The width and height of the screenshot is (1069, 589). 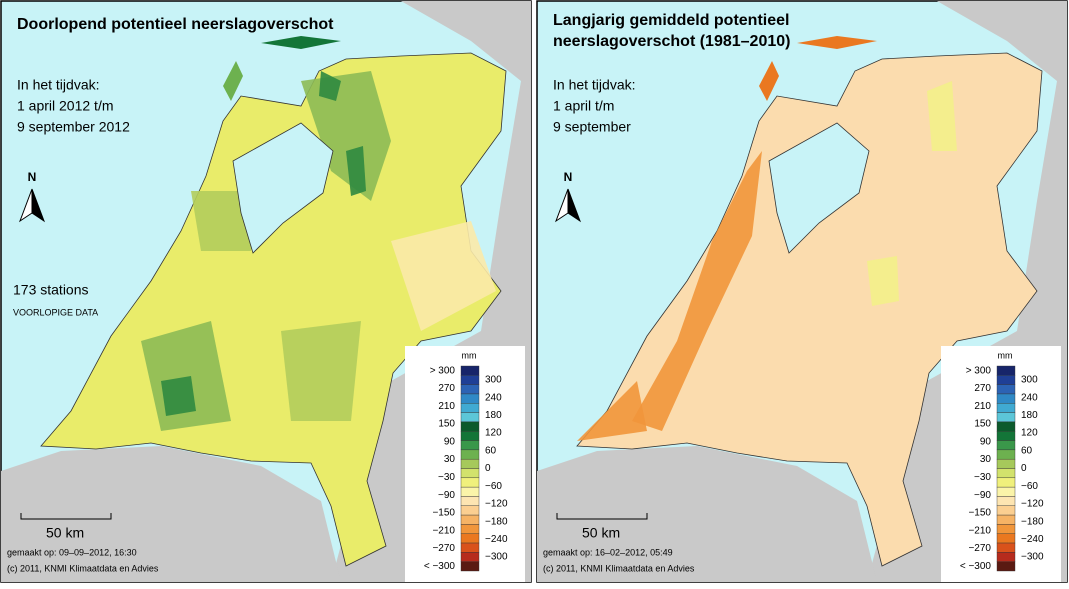 I want to click on legend-label: 60, so click(x=1027, y=450).